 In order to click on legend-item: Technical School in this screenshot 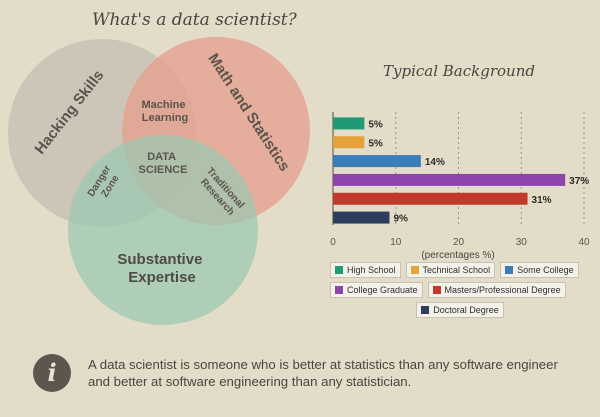, I will do `click(450, 270)`.